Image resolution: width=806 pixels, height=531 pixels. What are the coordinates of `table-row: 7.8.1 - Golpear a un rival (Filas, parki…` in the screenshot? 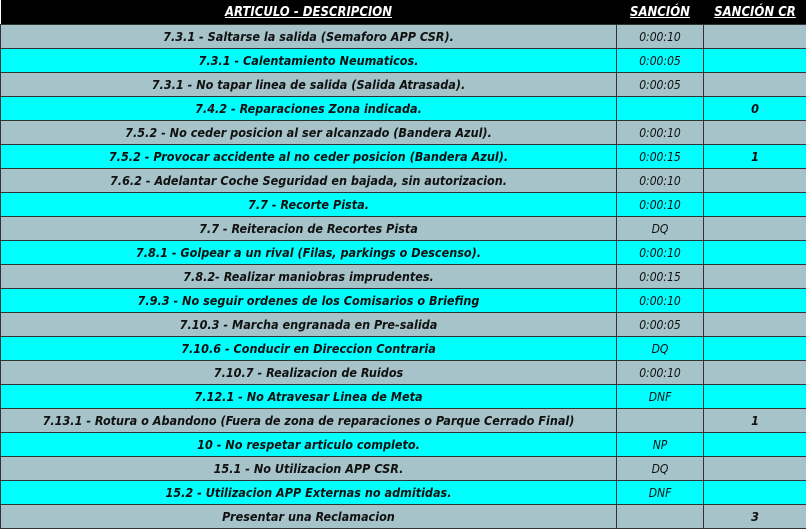 It's located at (403, 252).